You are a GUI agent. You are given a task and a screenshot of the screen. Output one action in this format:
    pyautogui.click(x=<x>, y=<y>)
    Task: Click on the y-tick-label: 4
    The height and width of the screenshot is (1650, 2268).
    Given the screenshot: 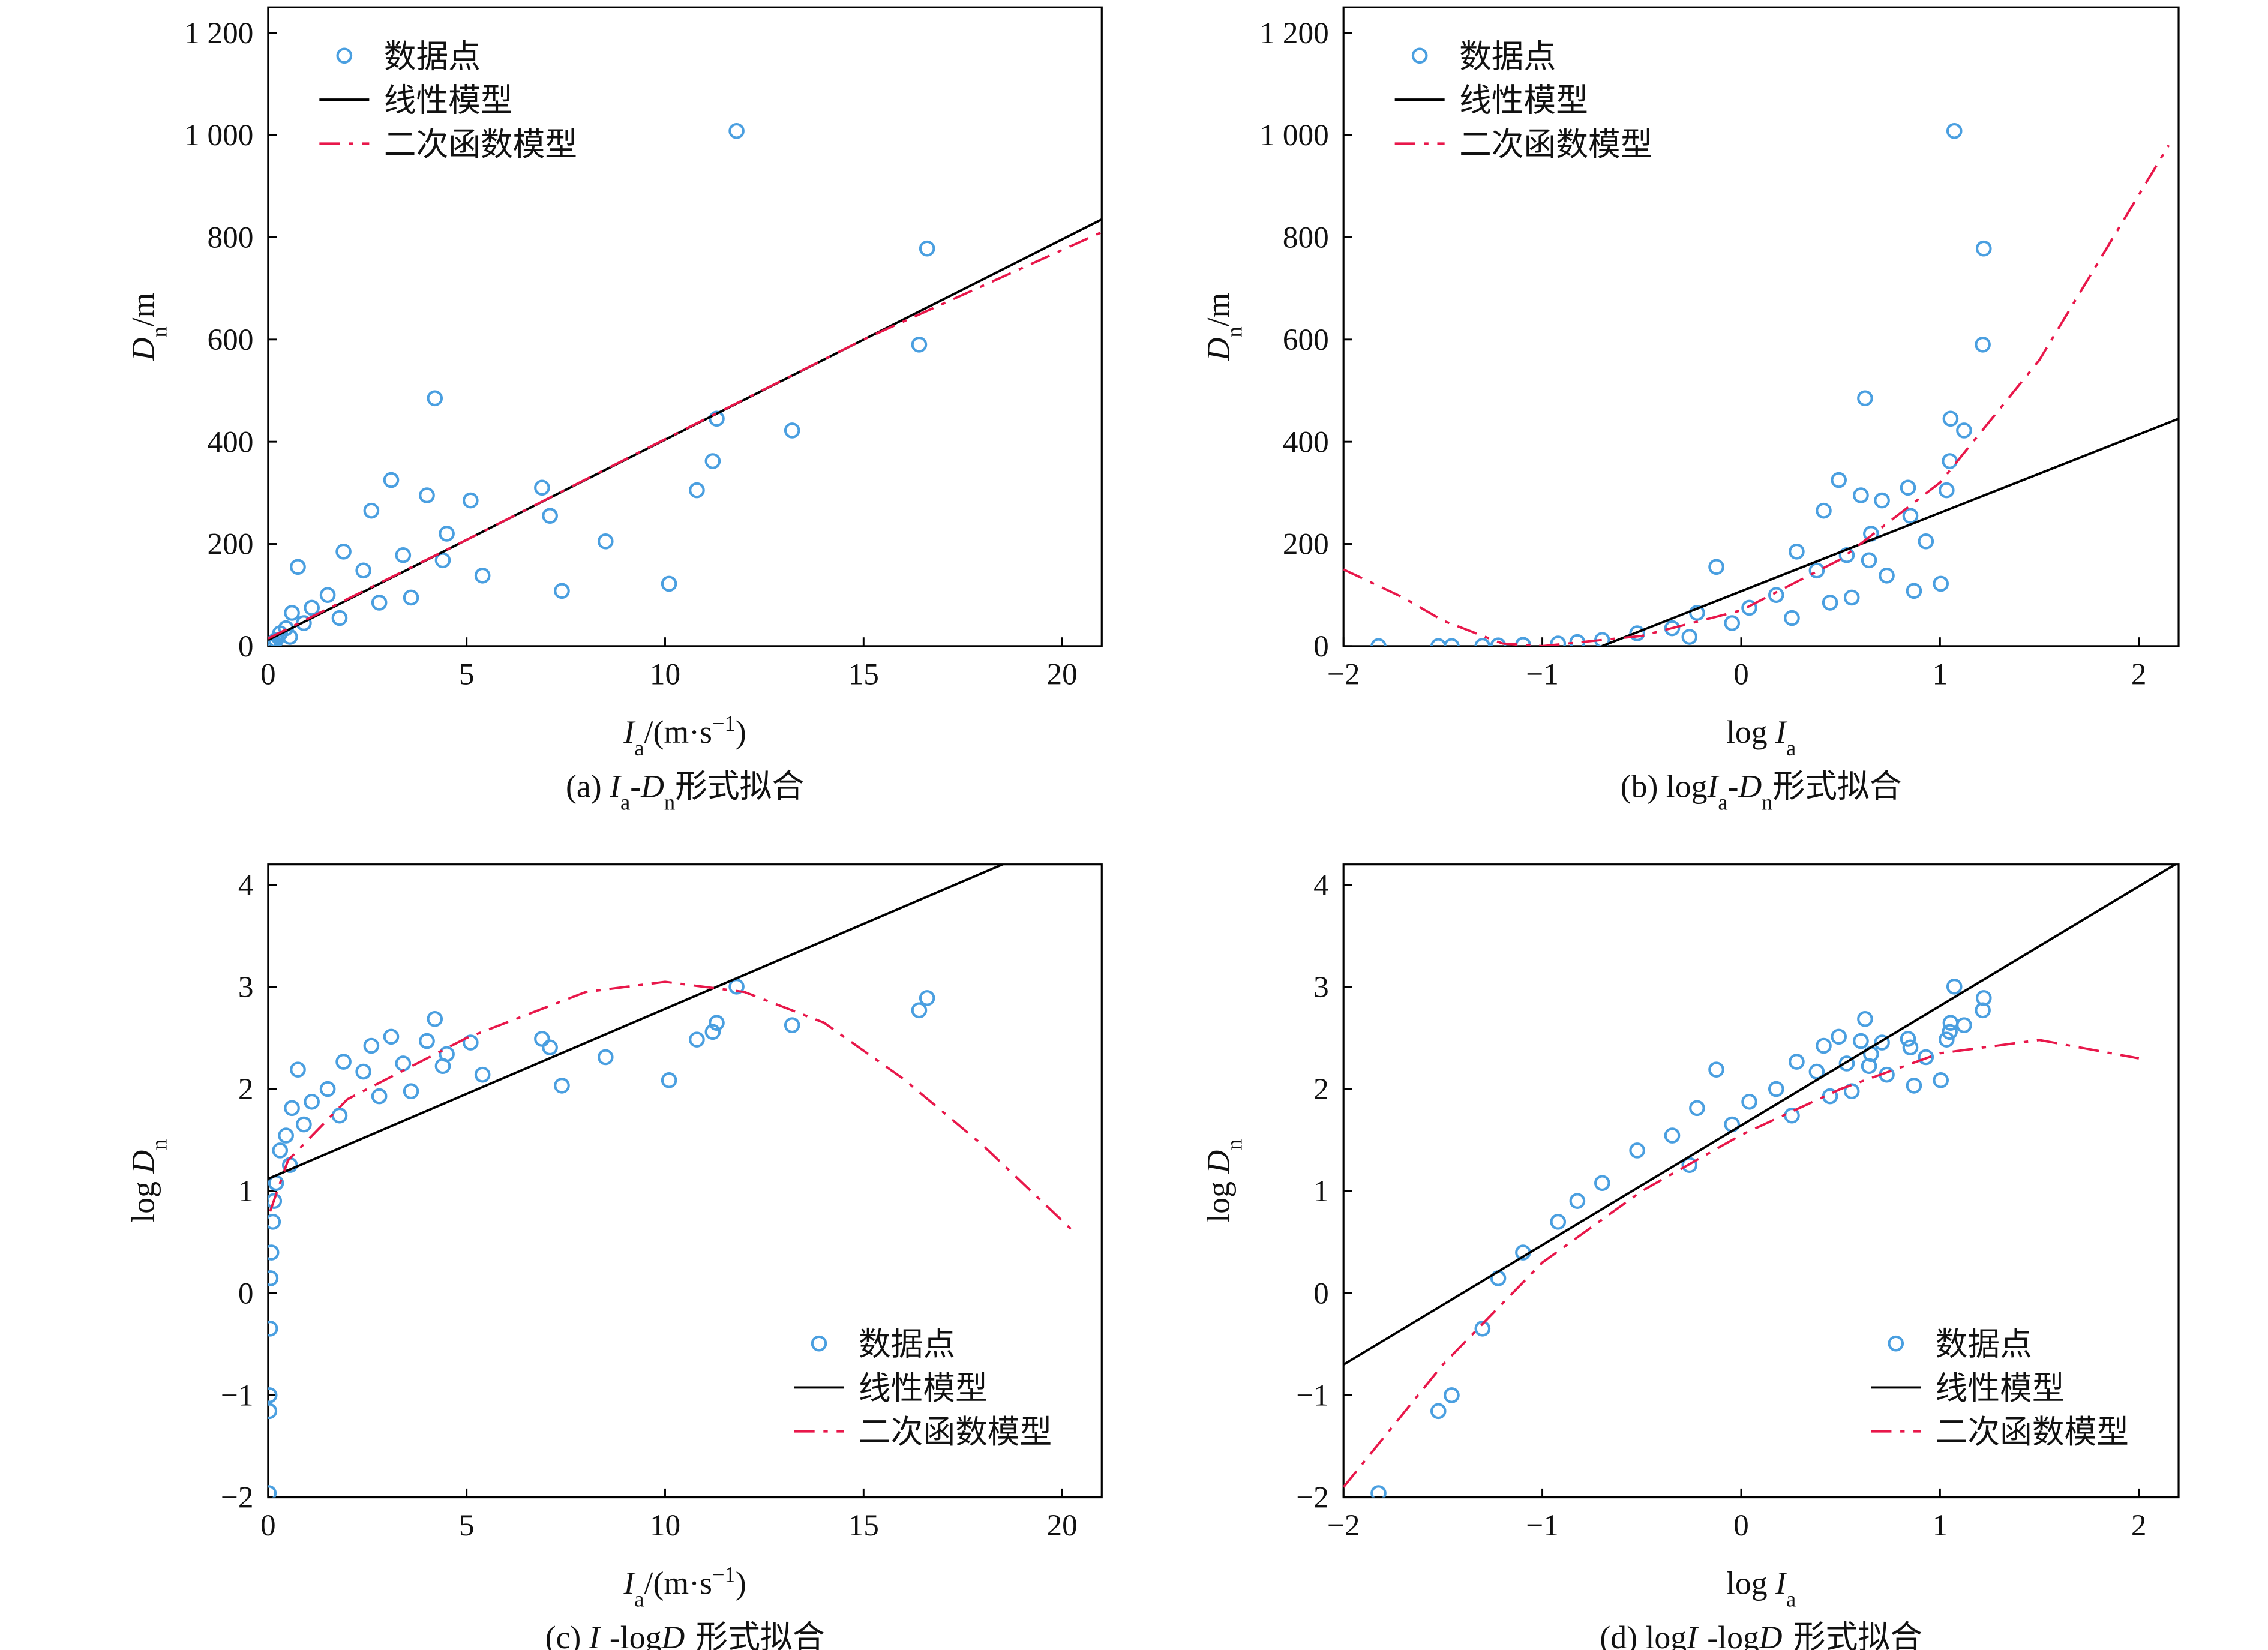 What is the action you would take?
    pyautogui.click(x=246, y=885)
    